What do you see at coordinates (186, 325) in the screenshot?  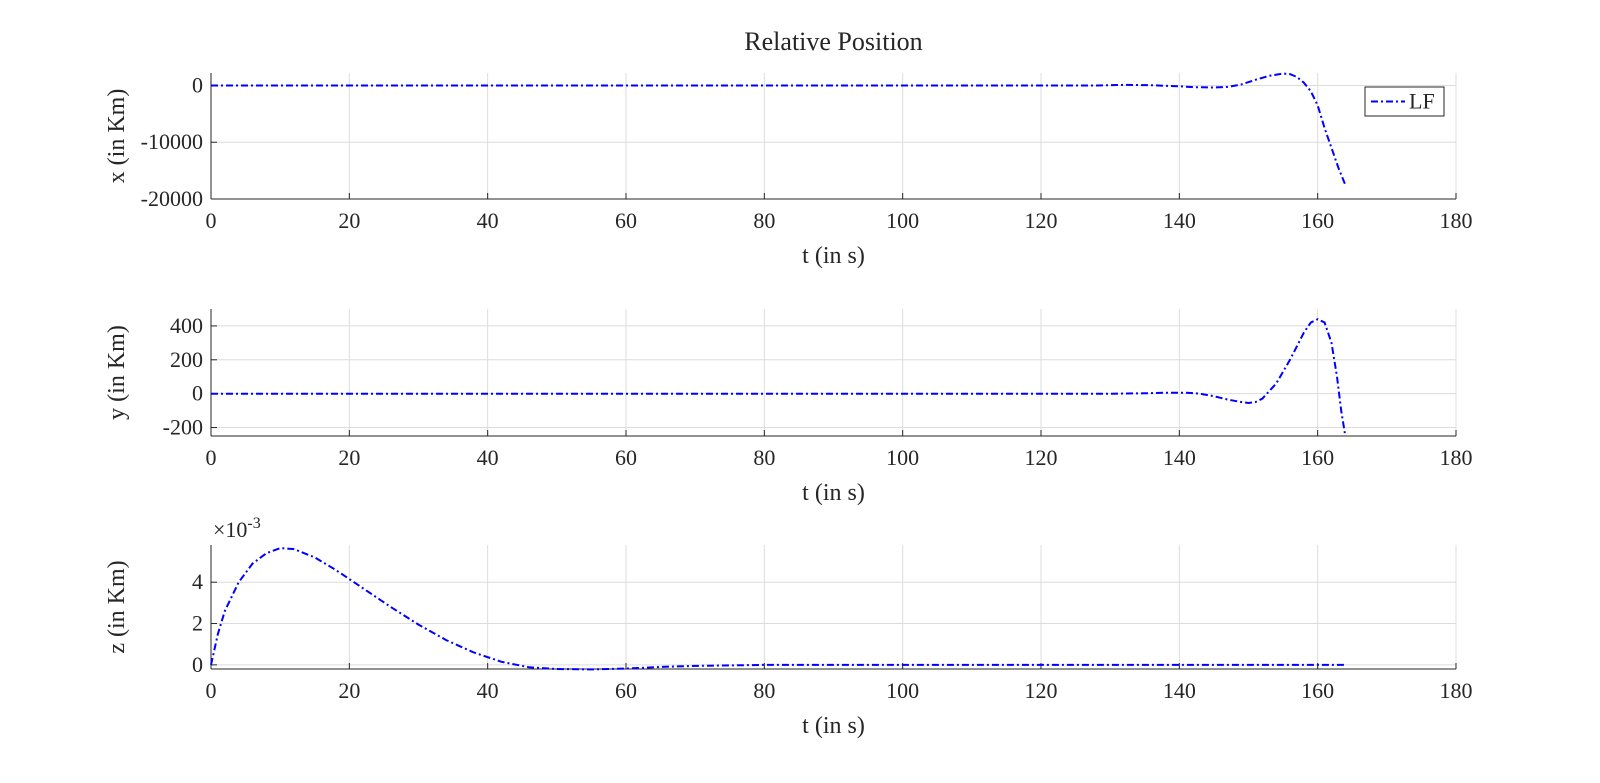 I see `y-tick-label: 400` at bounding box center [186, 325].